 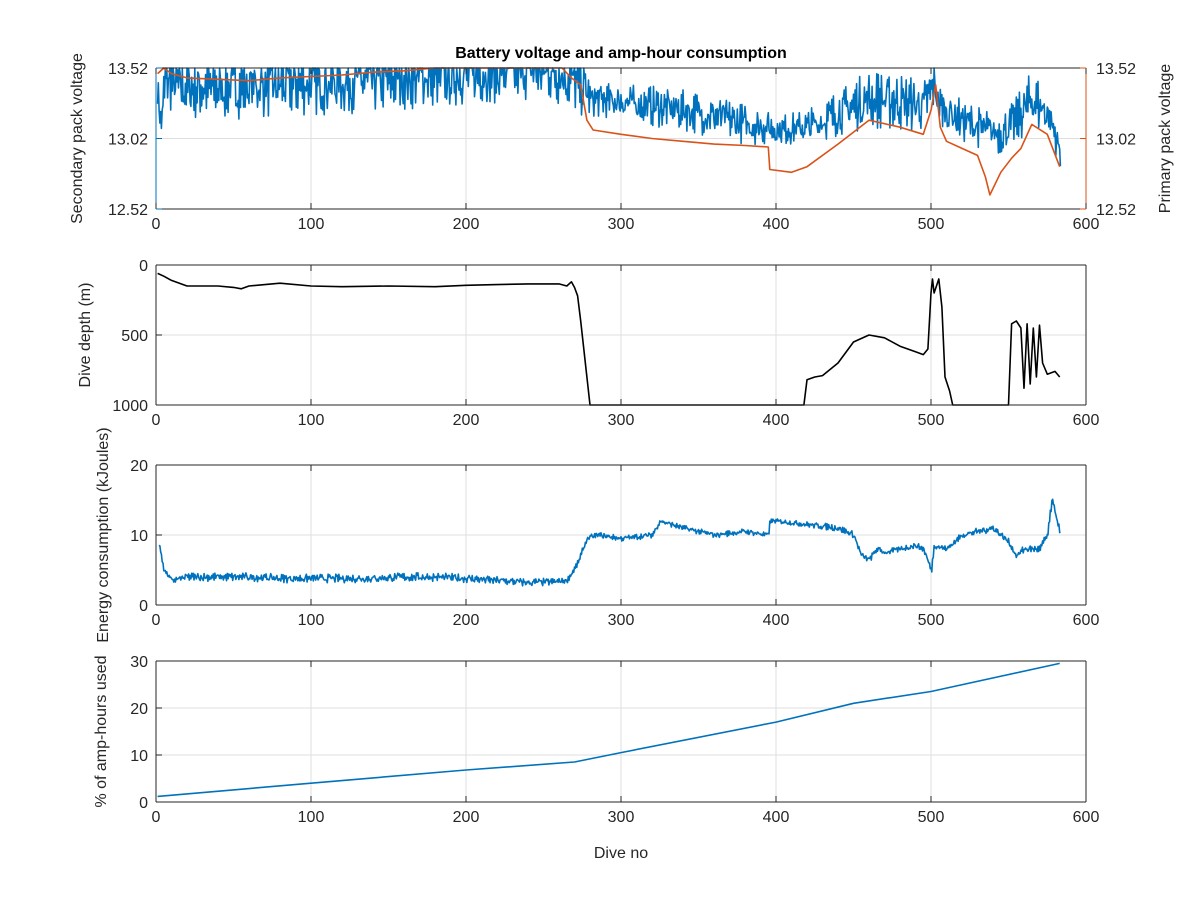 I want to click on y-axis-label-primary-voltage: Primary pack voltage, so click(x=1165, y=138).